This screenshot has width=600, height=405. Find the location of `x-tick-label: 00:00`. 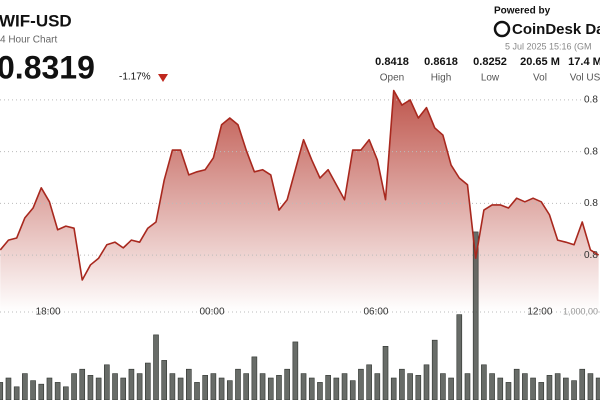

x-tick-label: 00:00 is located at coordinates (212, 312).